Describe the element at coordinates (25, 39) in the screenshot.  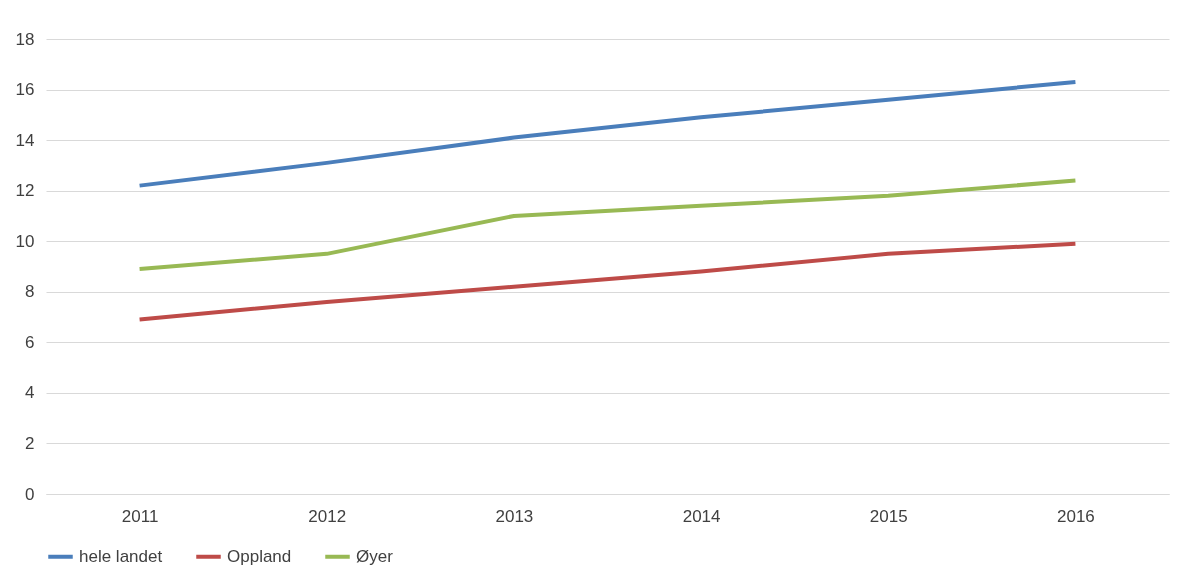
I see `y-tick-label: 18` at that location.